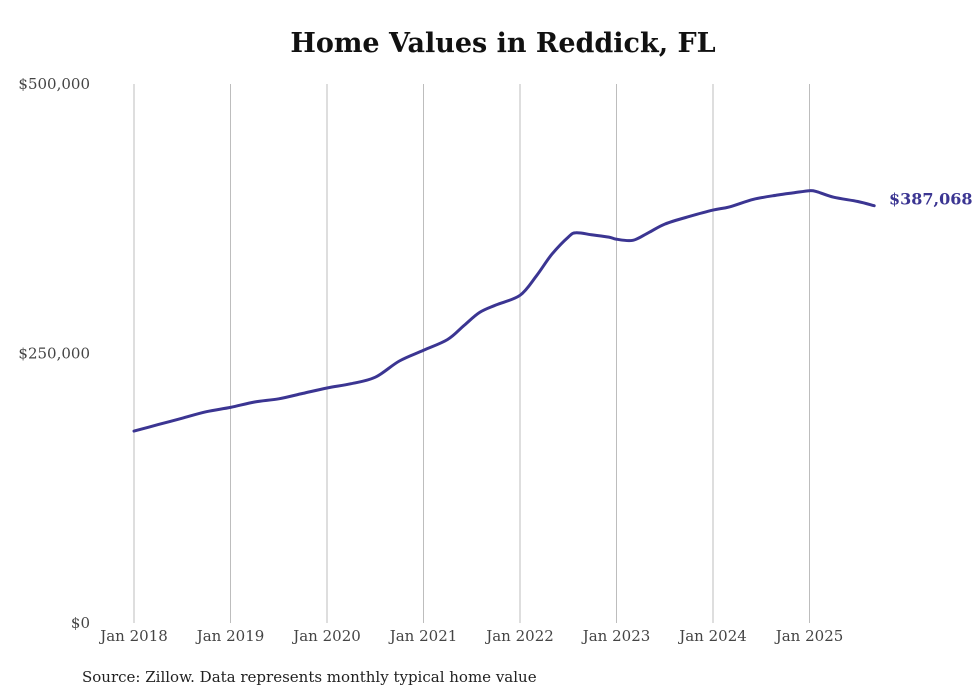 The image size is (980, 699). Describe the element at coordinates (326, 636) in the screenshot. I see `x-tick-label: Jan 2020` at that location.